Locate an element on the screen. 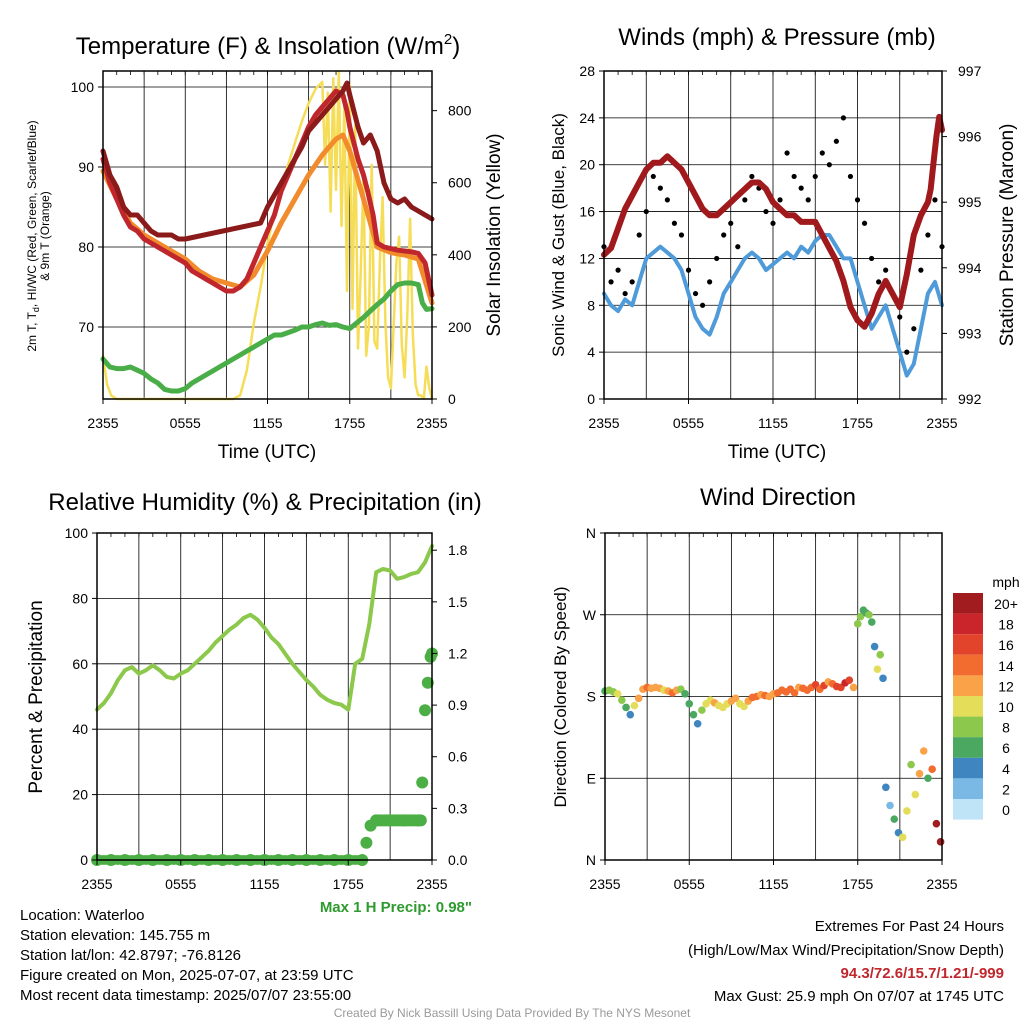  y-right-tick-label: 800 is located at coordinates (460, 111).